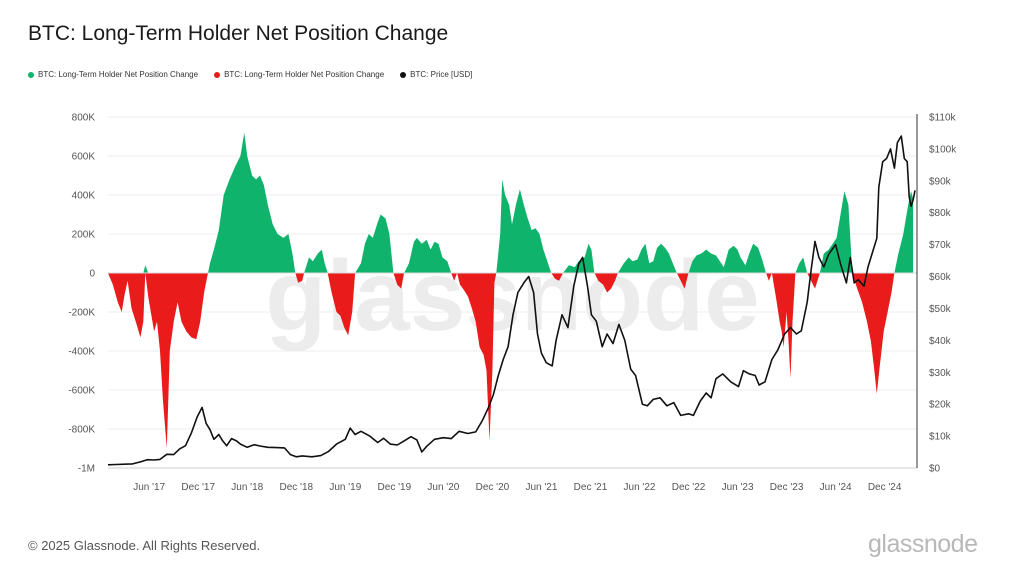 The height and width of the screenshot is (576, 1024). What do you see at coordinates (217, 74) in the screenshot?
I see `legend-swatch-red` at bounding box center [217, 74].